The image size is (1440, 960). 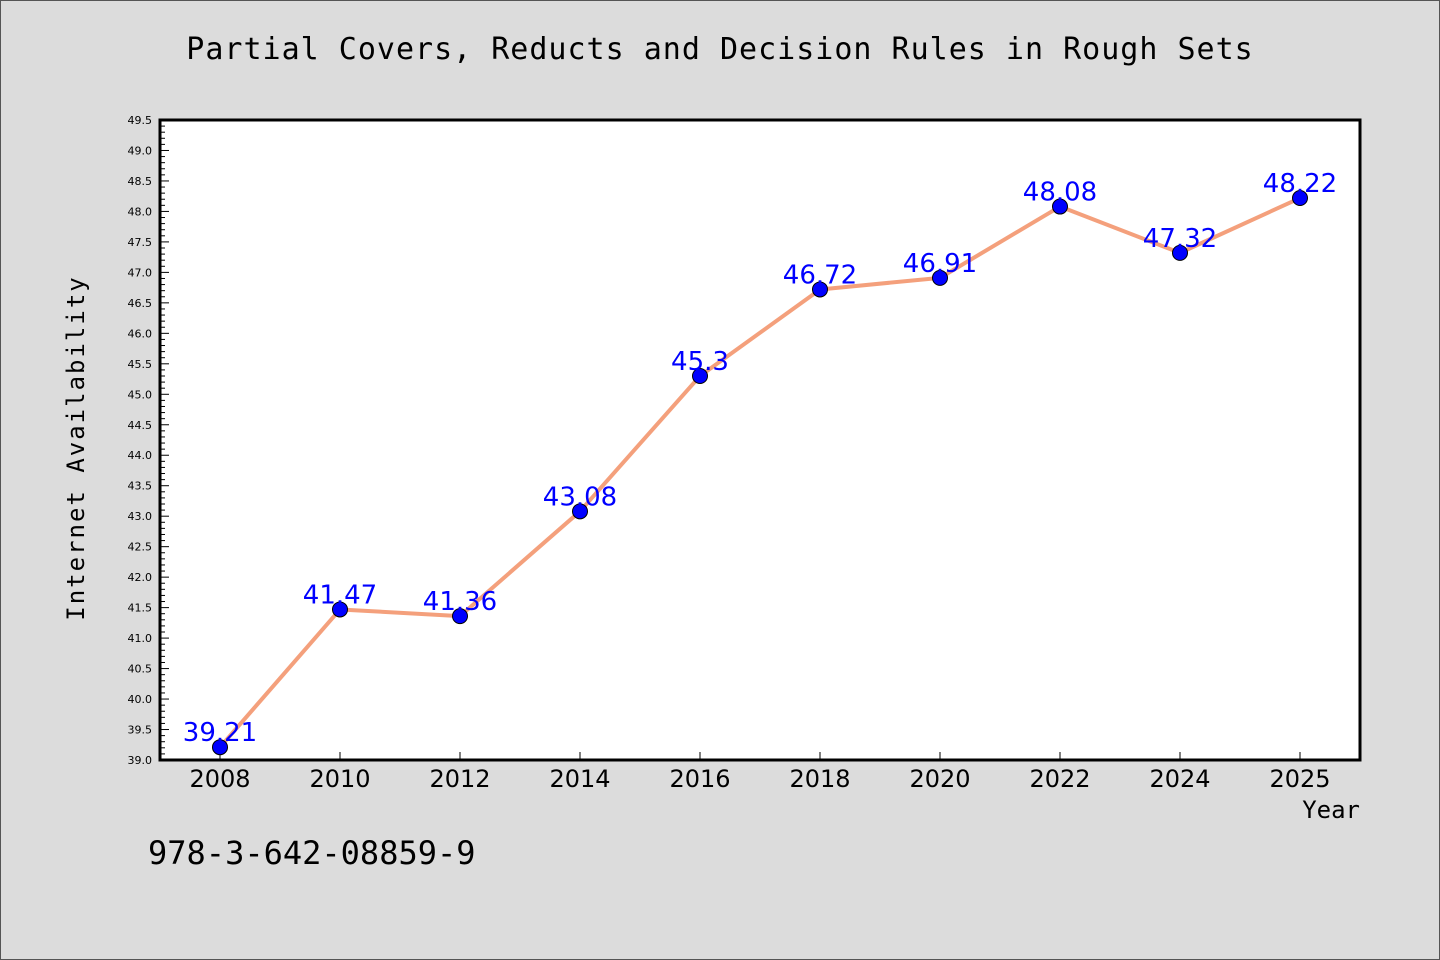 What do you see at coordinates (460, 602) in the screenshot?
I see `data-label: 41.36` at bounding box center [460, 602].